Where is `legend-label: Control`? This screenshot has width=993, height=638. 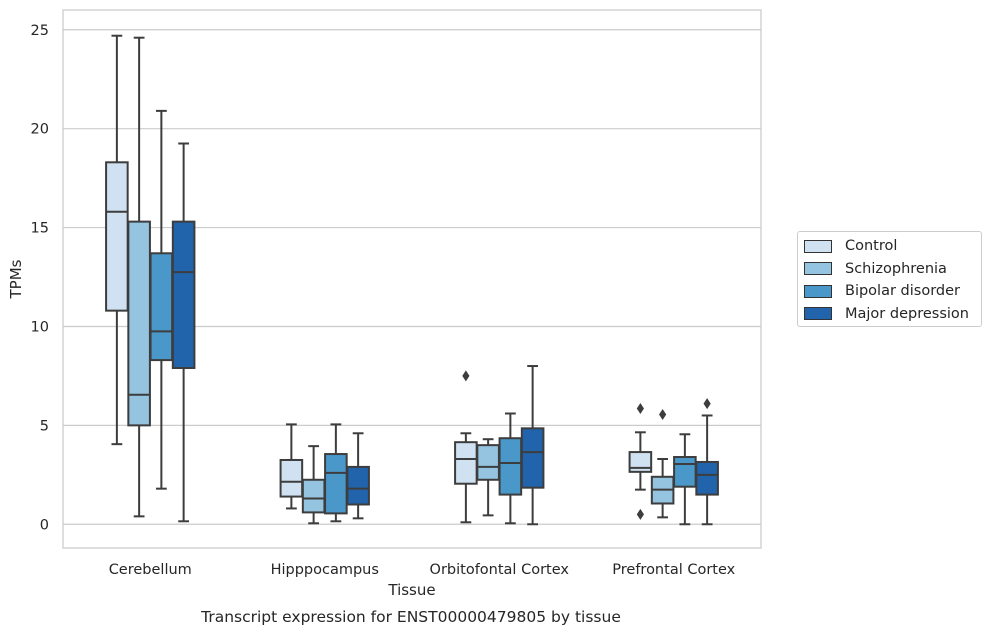 legend-label: Control is located at coordinates (871, 246).